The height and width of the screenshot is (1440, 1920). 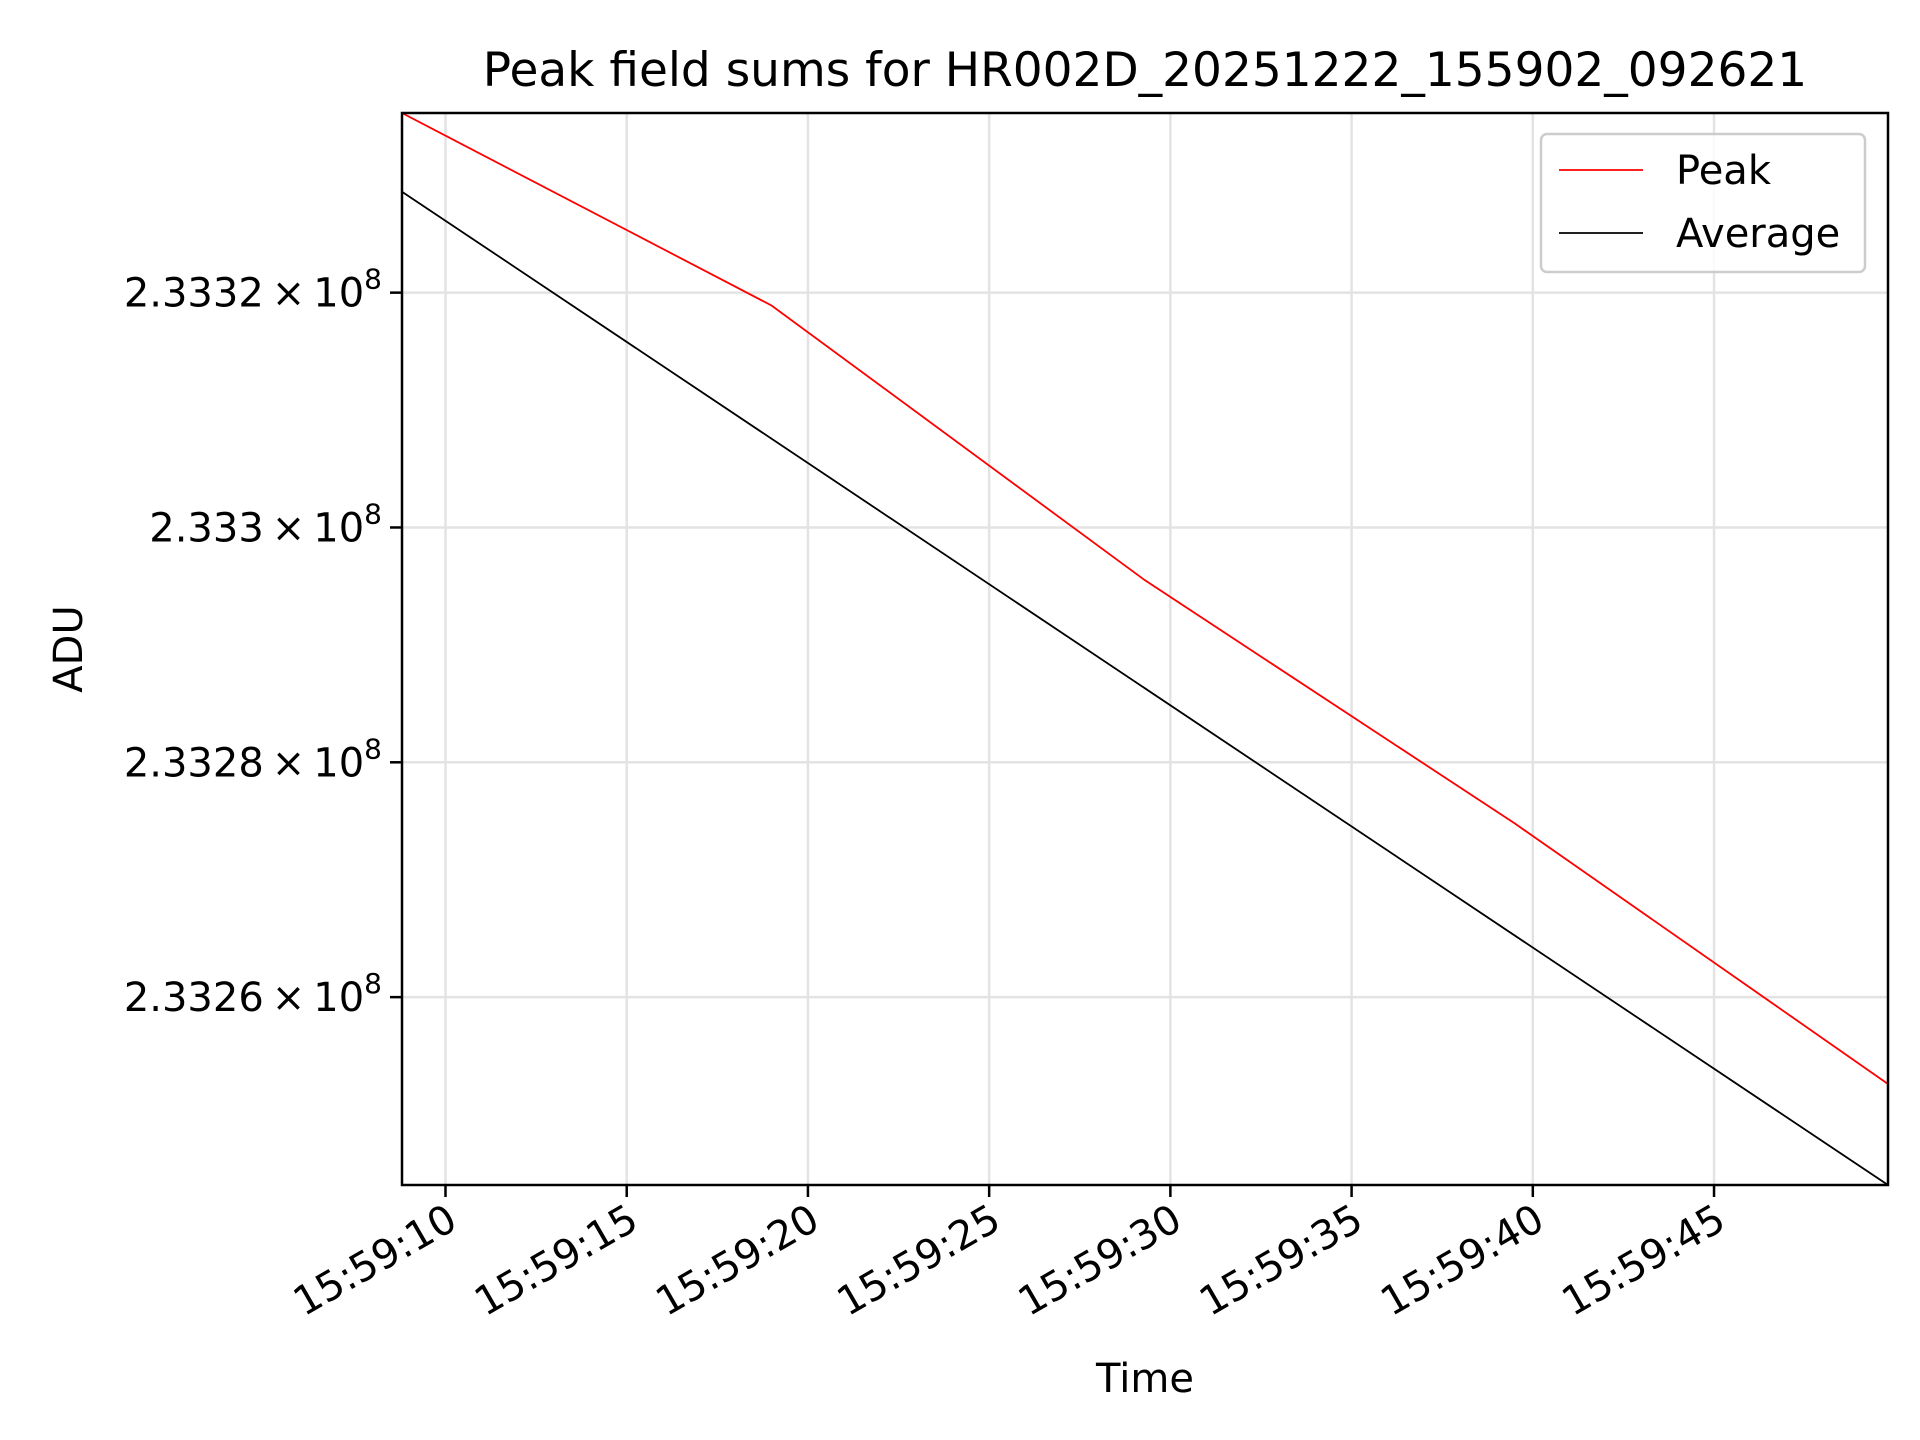 What do you see at coordinates (1462, 1261) in the screenshot?
I see `x-tick-label: 15:59:40` at bounding box center [1462, 1261].